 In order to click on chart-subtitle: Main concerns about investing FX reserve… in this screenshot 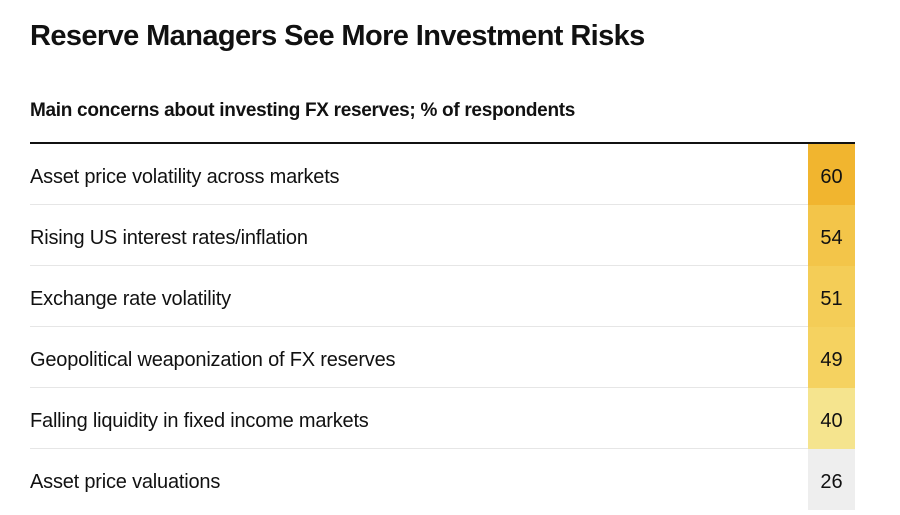, I will do `click(303, 110)`.